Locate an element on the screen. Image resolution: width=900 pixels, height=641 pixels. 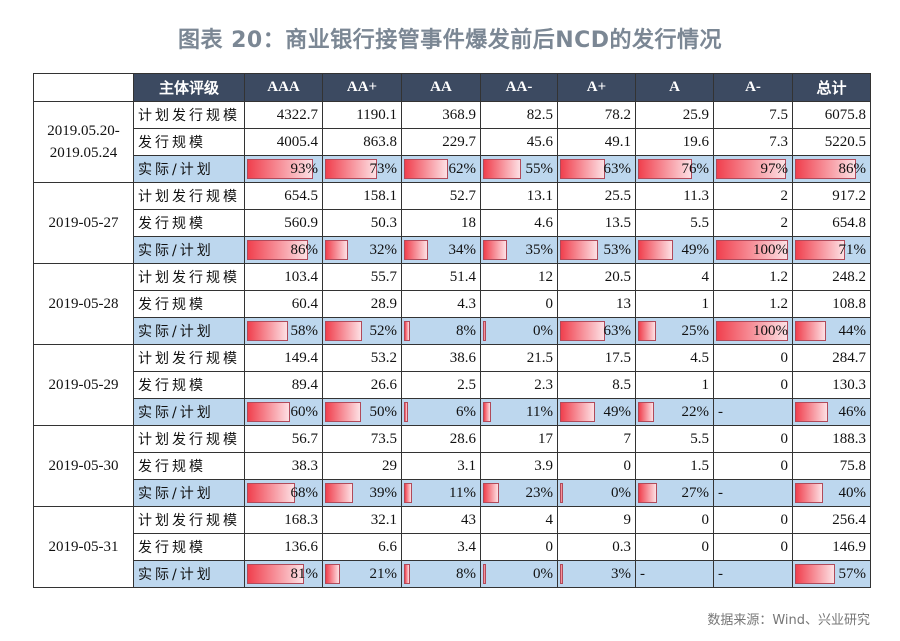
column-header: AA+ is located at coordinates (362, 87).